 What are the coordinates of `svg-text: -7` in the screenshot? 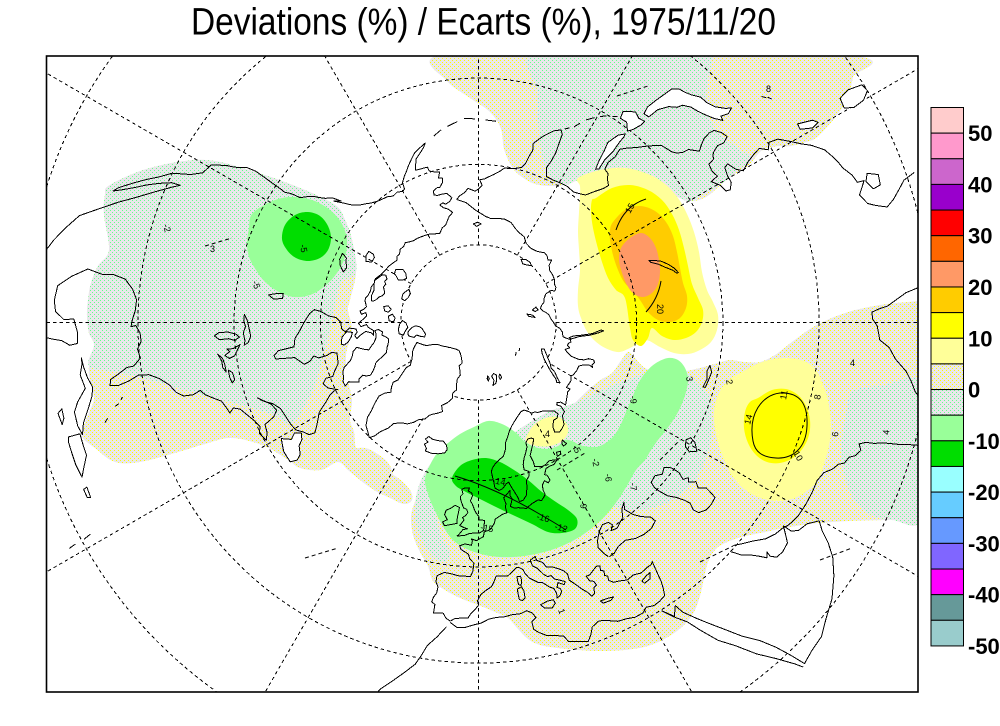 It's located at (633, 486).